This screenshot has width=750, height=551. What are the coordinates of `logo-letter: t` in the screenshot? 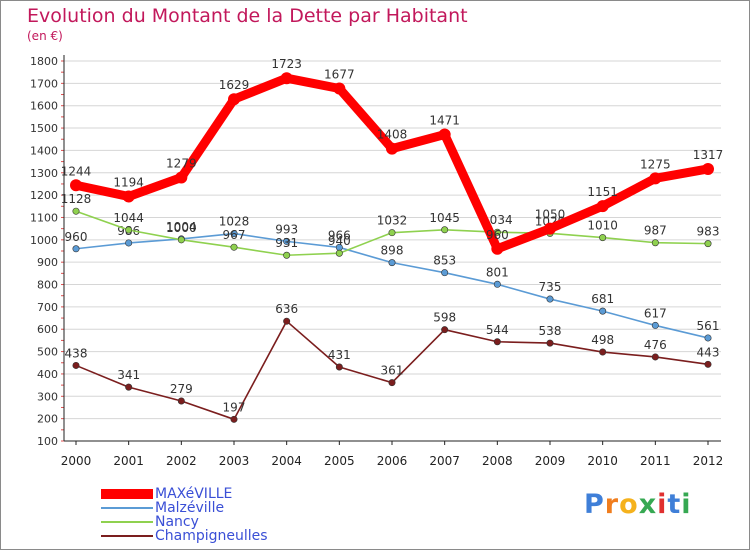 It's located at (674, 504).